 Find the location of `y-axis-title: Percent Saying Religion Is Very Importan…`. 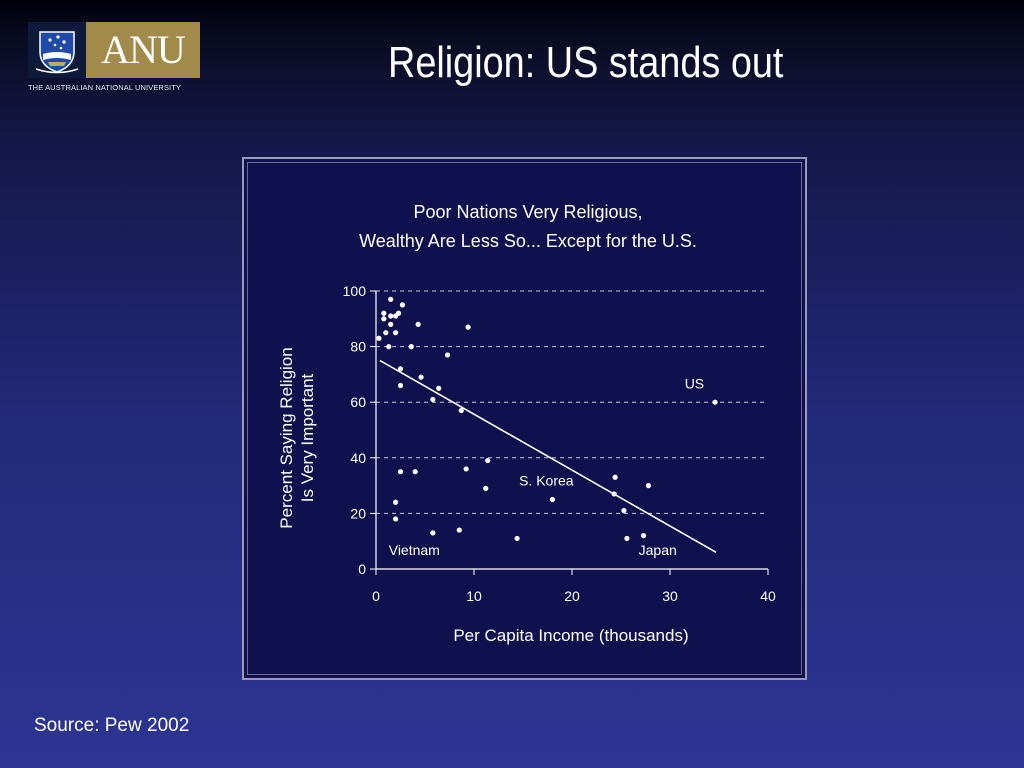

y-axis-title: Percent Saying Religion Is Very Importan… is located at coordinates (297, 437).